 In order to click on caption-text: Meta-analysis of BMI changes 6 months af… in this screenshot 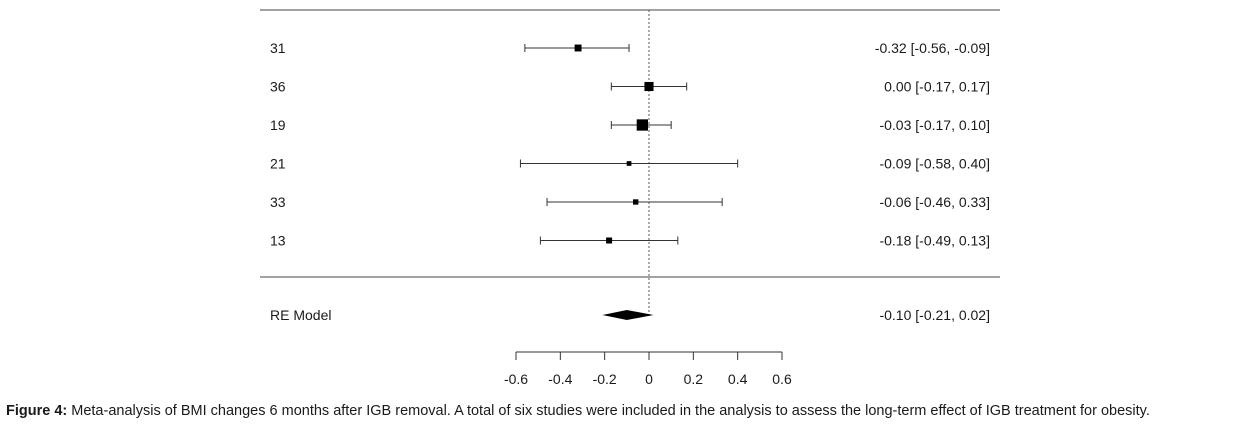, I will do `click(608, 411)`.